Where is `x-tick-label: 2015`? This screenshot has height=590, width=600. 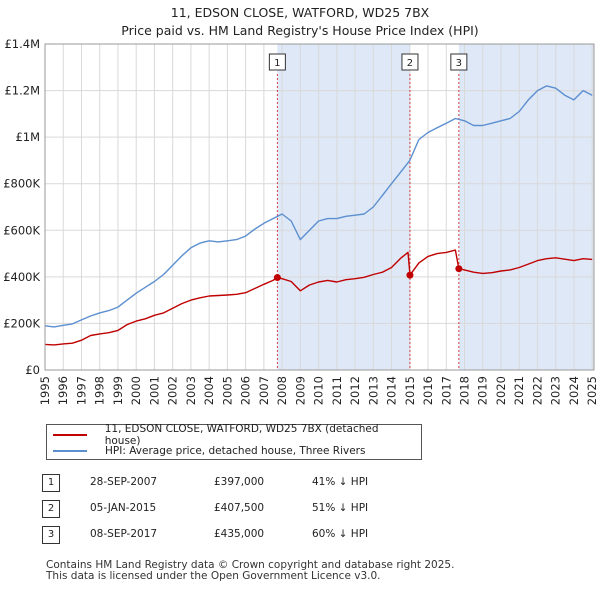
x-tick-label: 2015 is located at coordinates (410, 390).